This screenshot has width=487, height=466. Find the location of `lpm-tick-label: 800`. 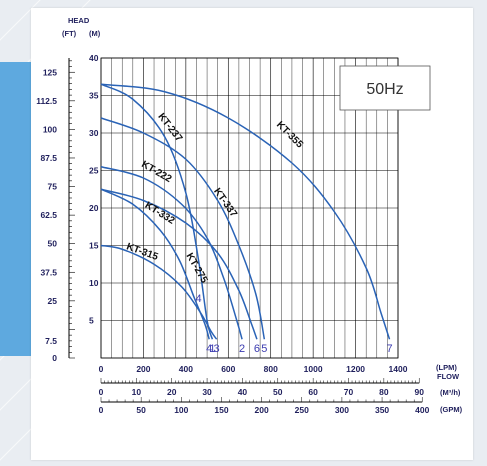

lpm-tick-label: 800 is located at coordinates (271, 369).